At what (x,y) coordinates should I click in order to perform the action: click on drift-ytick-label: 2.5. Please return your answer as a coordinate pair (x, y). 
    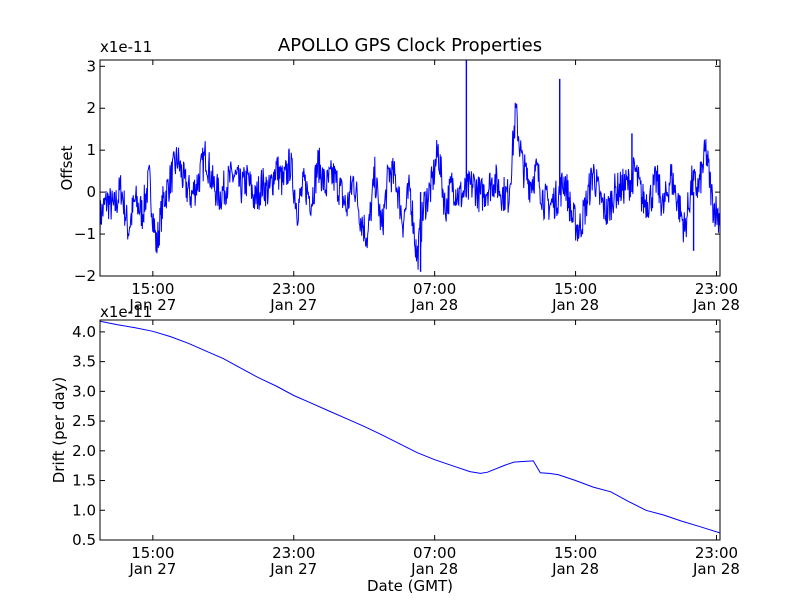
    Looking at the image, I should click on (84, 421).